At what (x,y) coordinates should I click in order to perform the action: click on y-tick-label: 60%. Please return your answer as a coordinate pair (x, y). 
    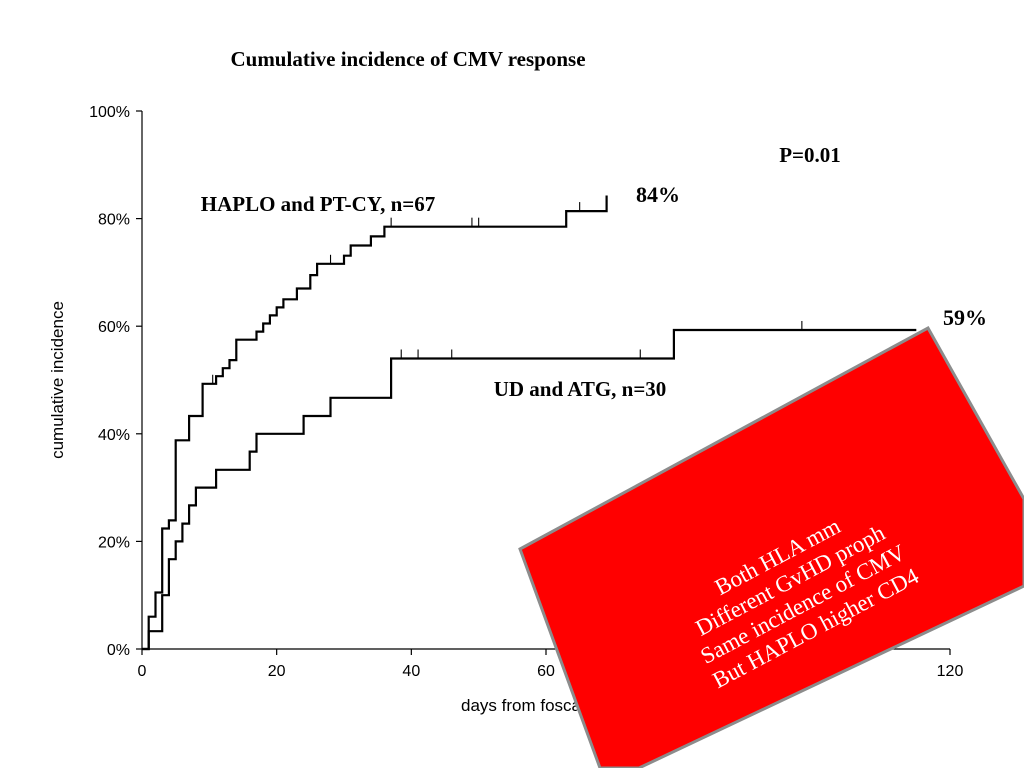
    Looking at the image, I should click on (114, 327).